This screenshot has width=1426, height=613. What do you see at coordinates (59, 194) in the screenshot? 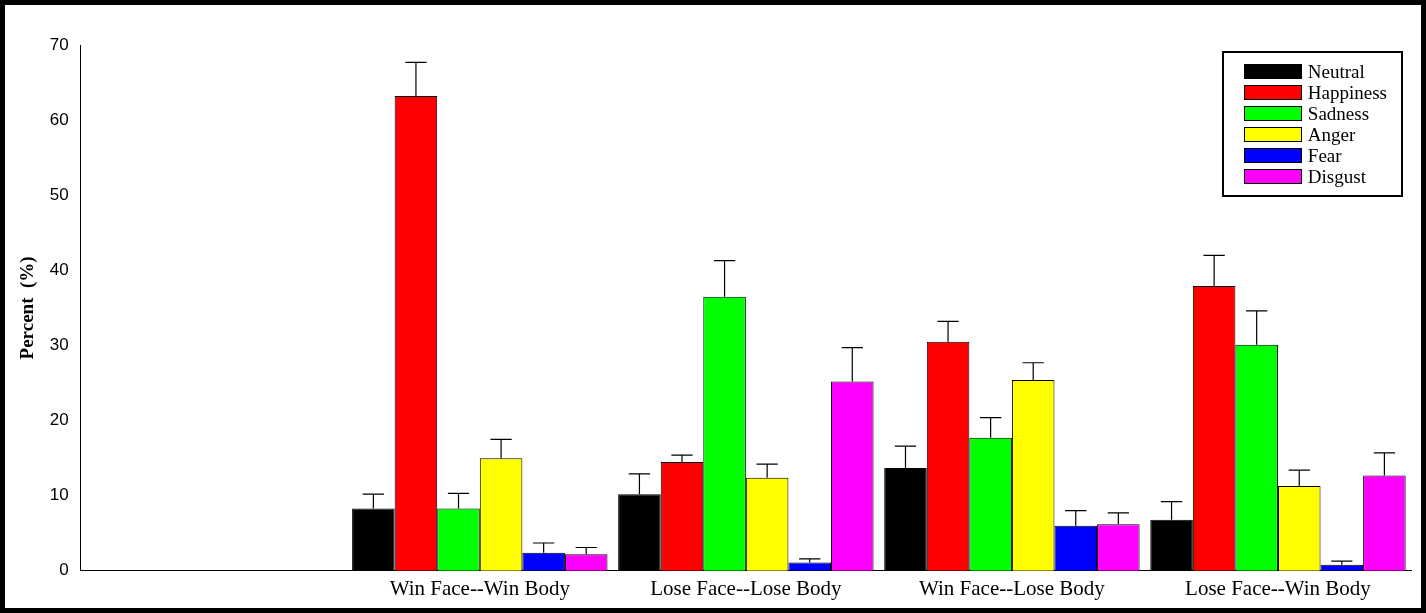
I see `y-tick-label: 50` at bounding box center [59, 194].